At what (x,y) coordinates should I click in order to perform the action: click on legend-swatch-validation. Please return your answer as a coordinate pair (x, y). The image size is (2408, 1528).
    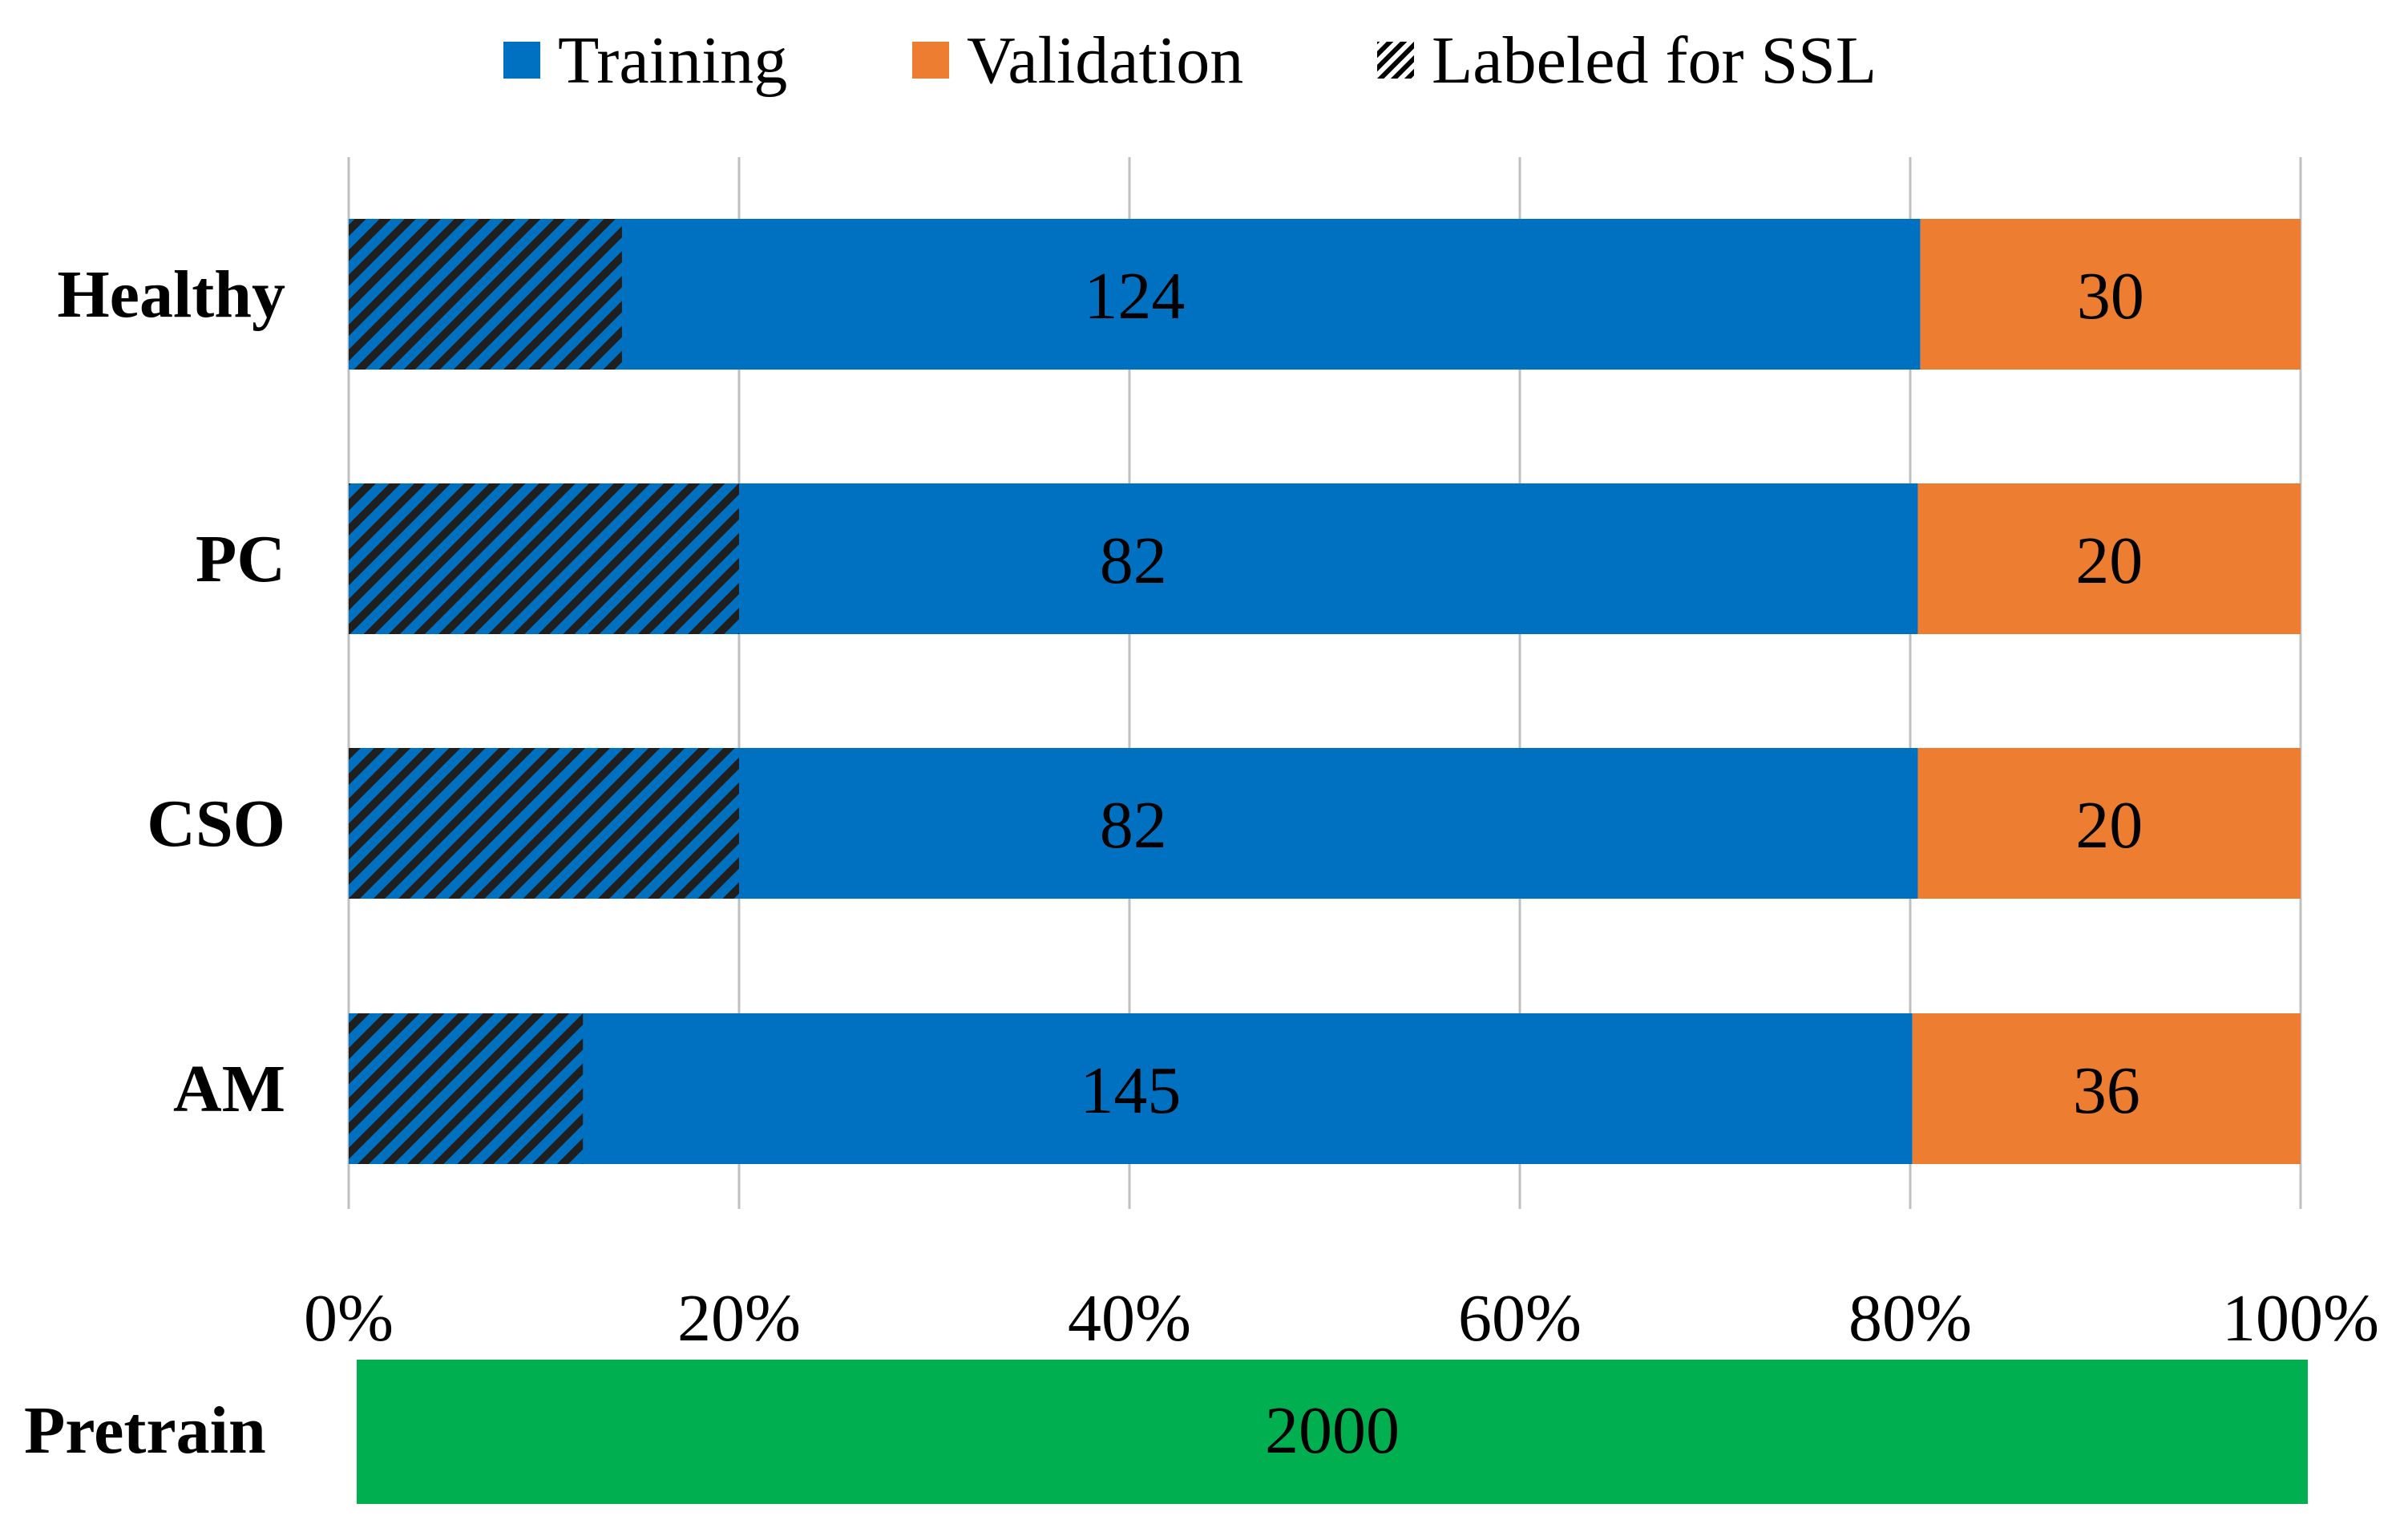
    Looking at the image, I should click on (930, 60).